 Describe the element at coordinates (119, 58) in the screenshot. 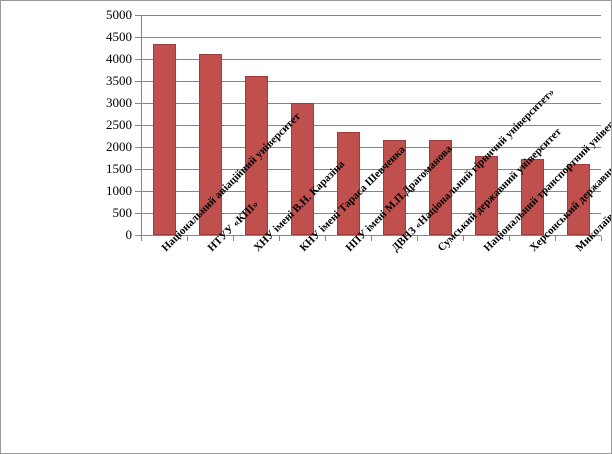

I see `y-axis-tick-label: 4000` at that location.